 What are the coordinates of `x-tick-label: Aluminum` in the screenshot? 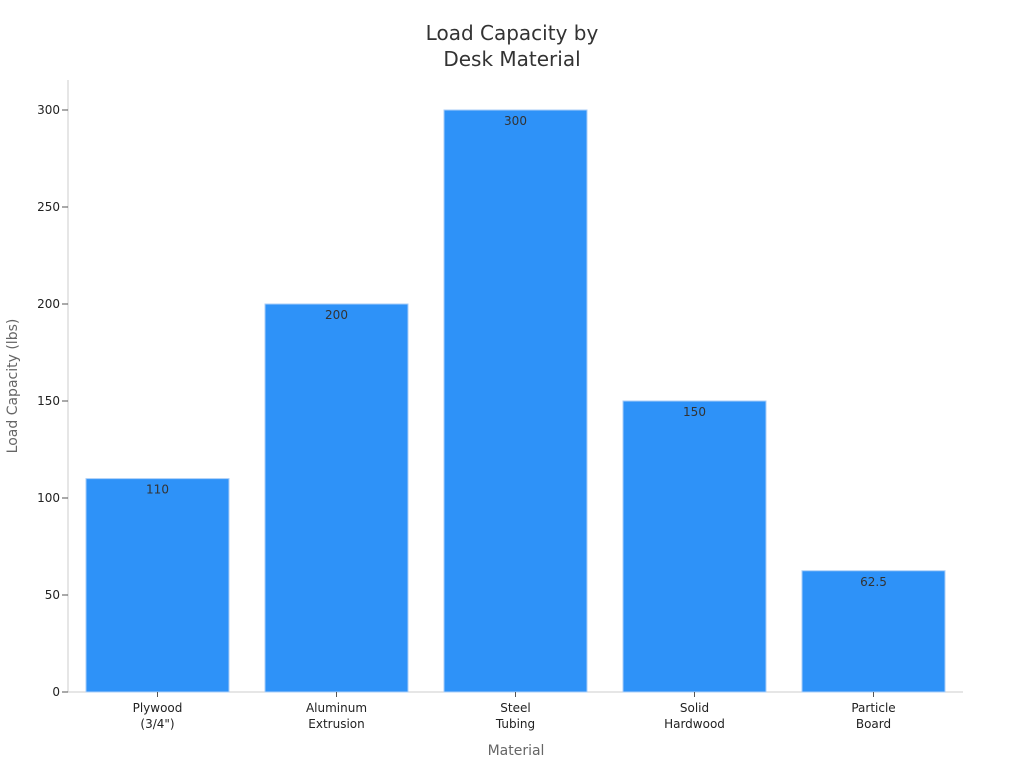 It's located at (336, 708).